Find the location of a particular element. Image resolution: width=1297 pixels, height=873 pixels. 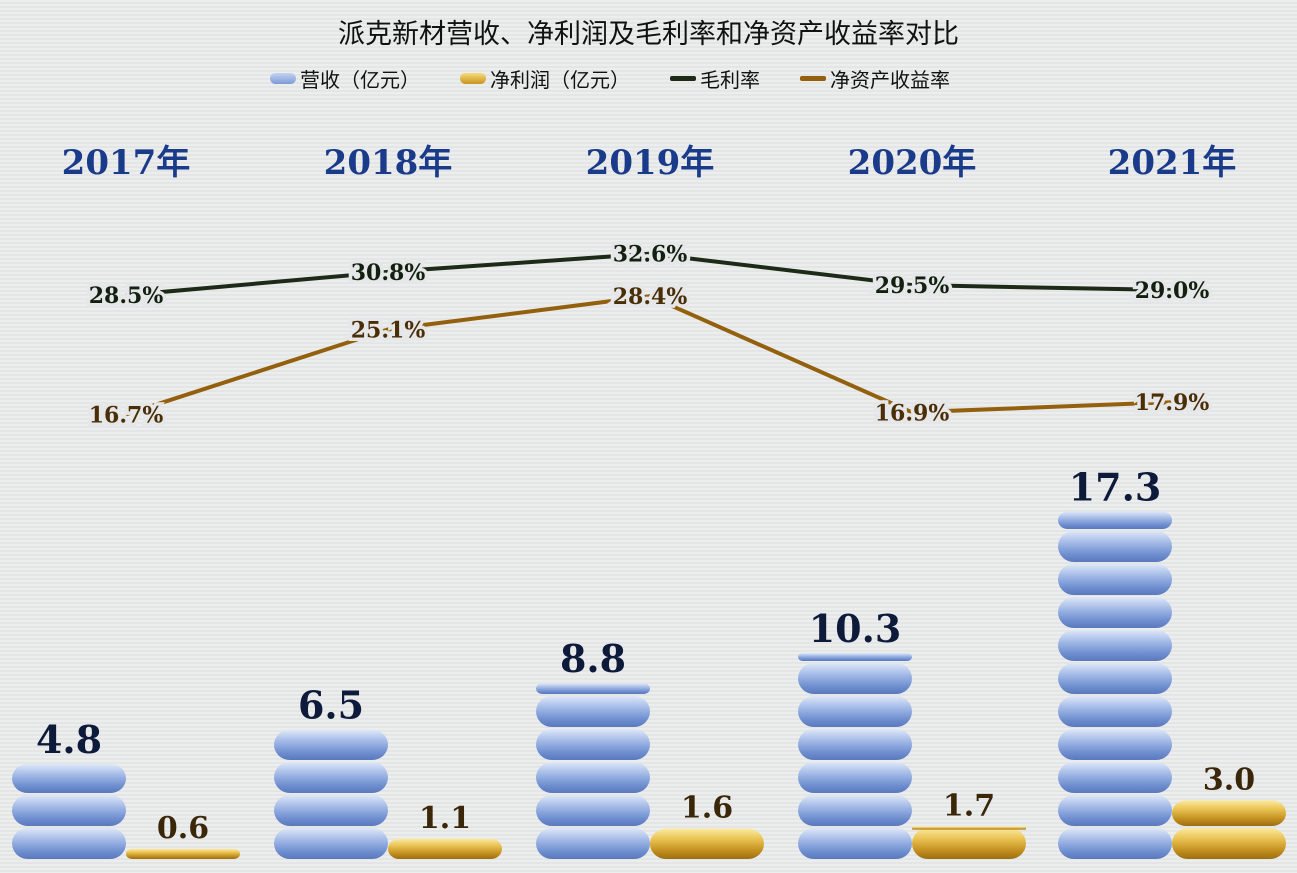

legend-item-roe: 净资产收益率 is located at coordinates (875, 78).